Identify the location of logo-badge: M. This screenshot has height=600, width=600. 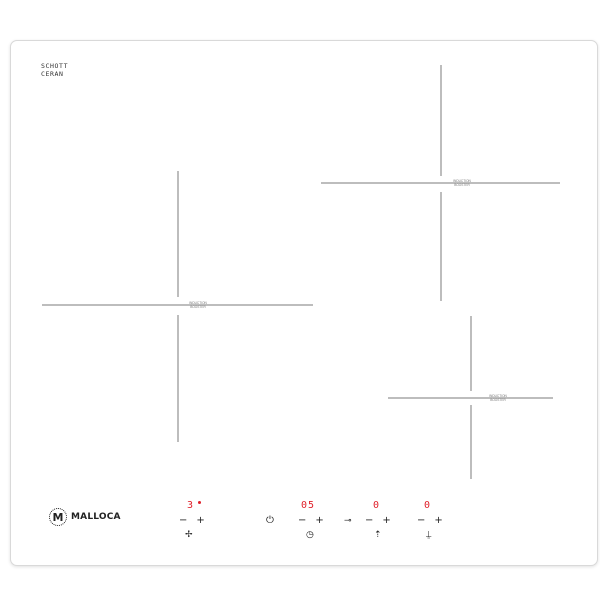
(58, 517).